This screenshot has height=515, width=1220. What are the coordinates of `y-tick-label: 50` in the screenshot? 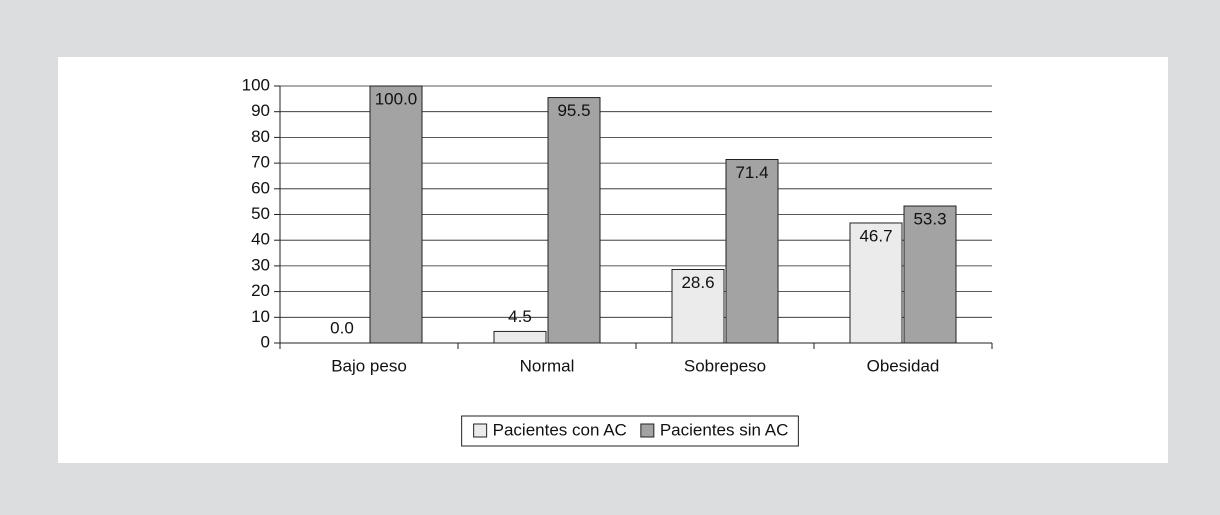 It's located at (260, 213).